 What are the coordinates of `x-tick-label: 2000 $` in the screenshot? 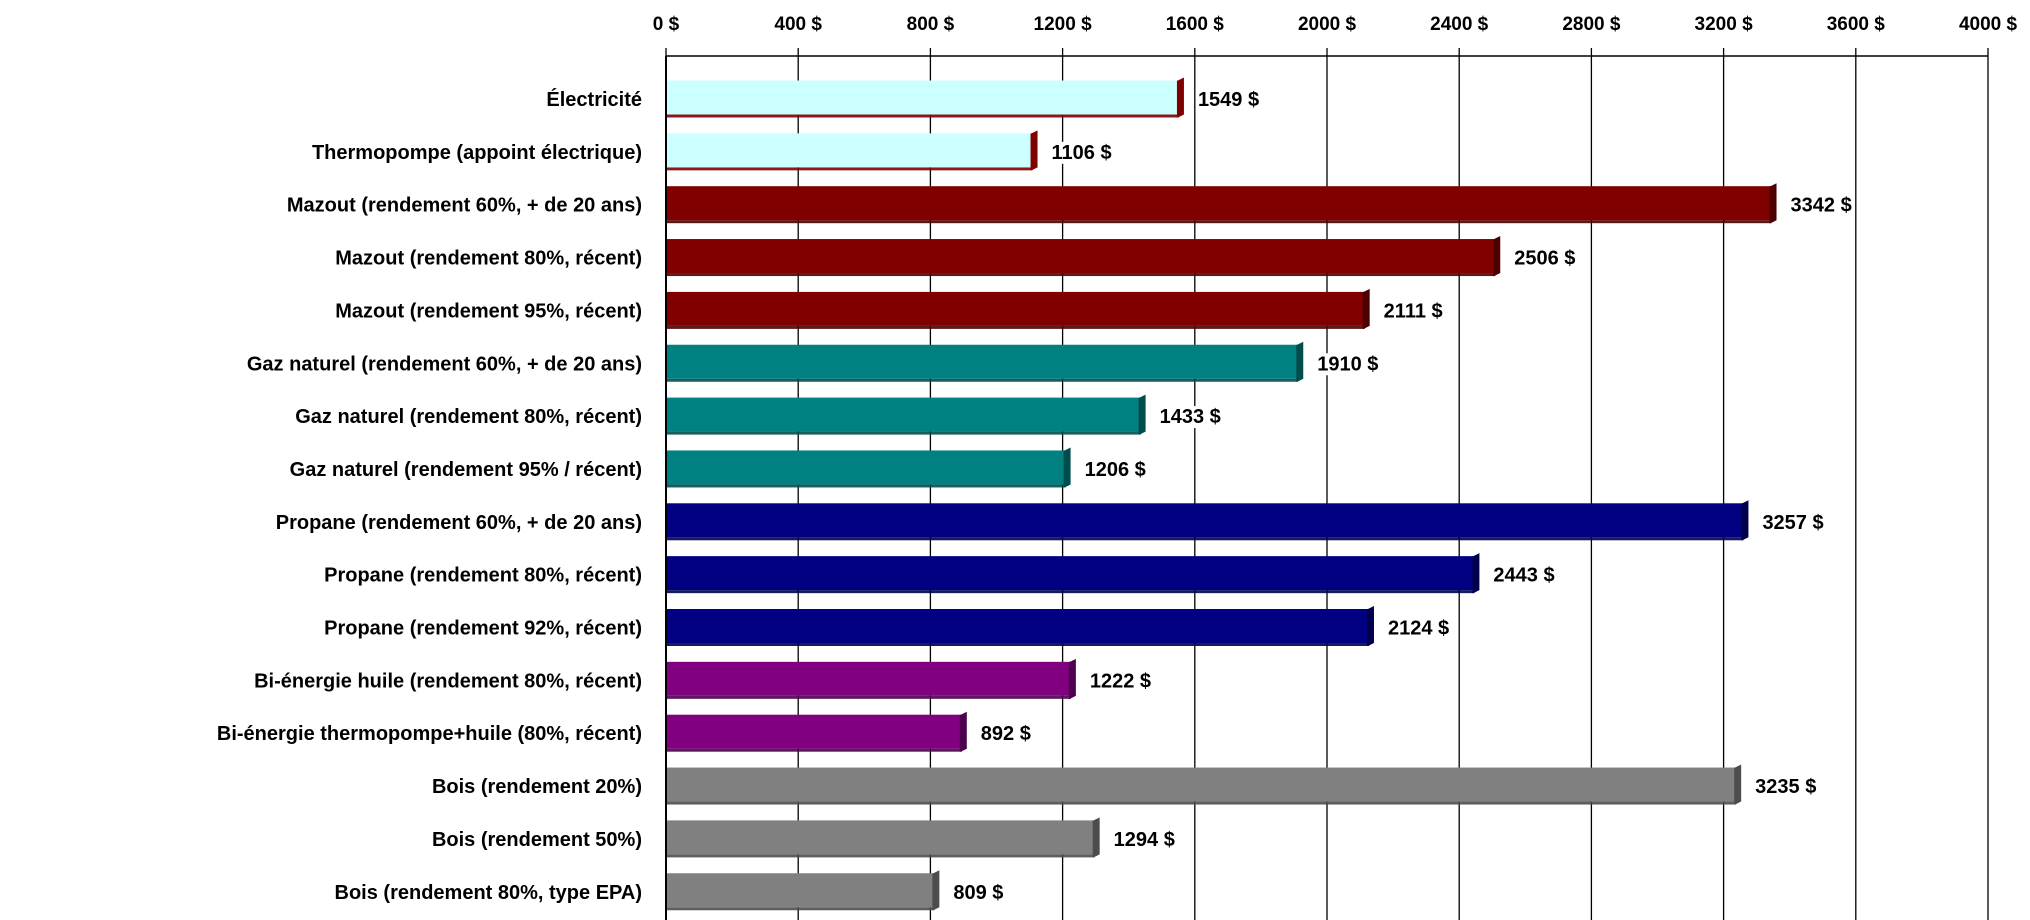 It's located at (1327, 24).